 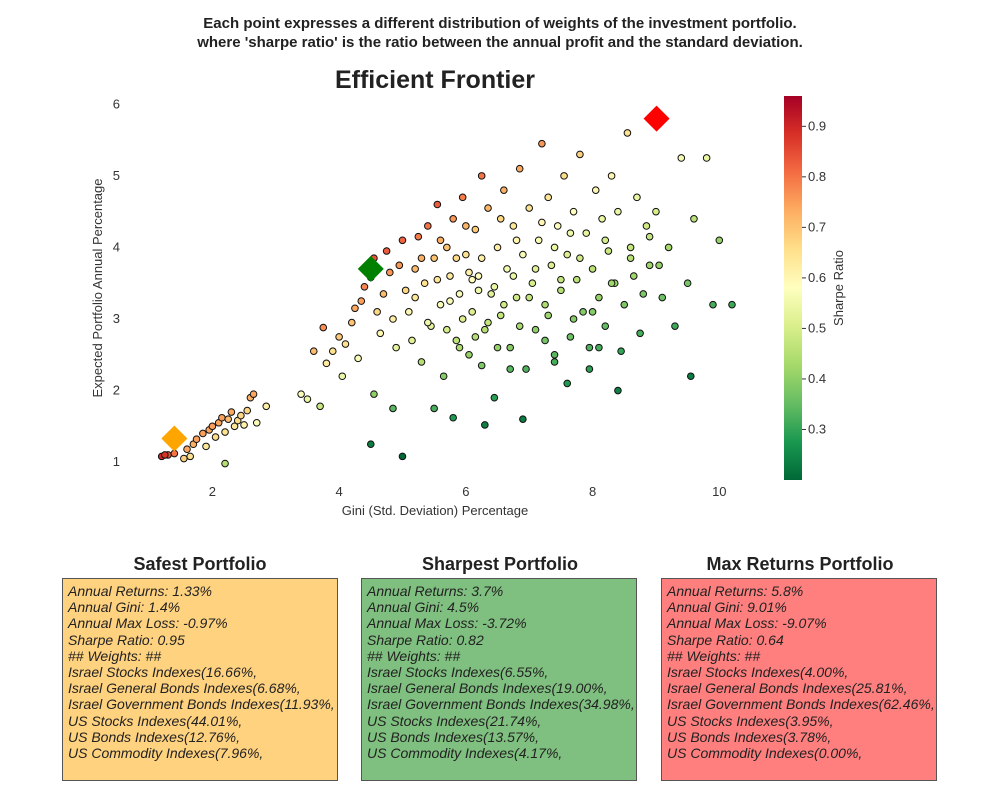 I want to click on portfolio-line: Annual Gini: 9.01%, so click(x=727, y=607).